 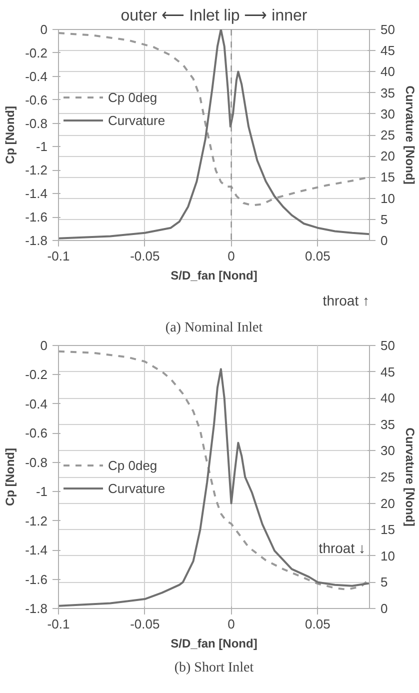 I want to click on chart-title: outer ⟵ Inlet lip ⟶ inner, so click(x=214, y=16).